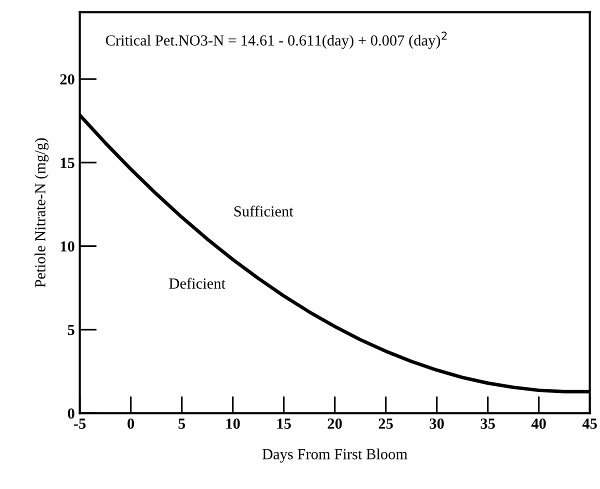  Describe the element at coordinates (335, 423) in the screenshot. I see `x-tick-label: 20` at that location.